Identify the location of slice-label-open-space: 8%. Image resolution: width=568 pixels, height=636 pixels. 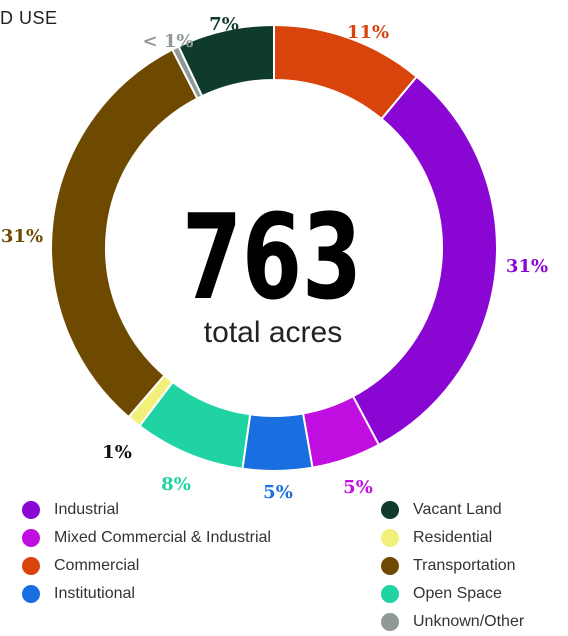
(176, 484).